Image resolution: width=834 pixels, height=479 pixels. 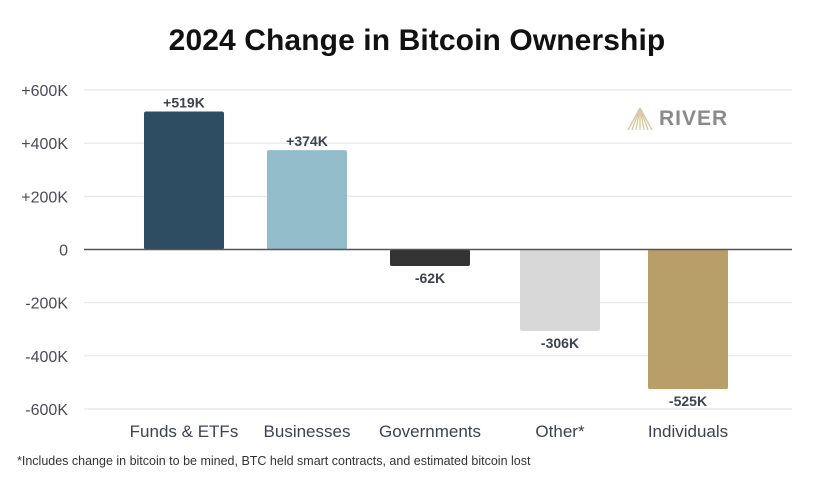 I want to click on bar-individuals, so click(x=688, y=319).